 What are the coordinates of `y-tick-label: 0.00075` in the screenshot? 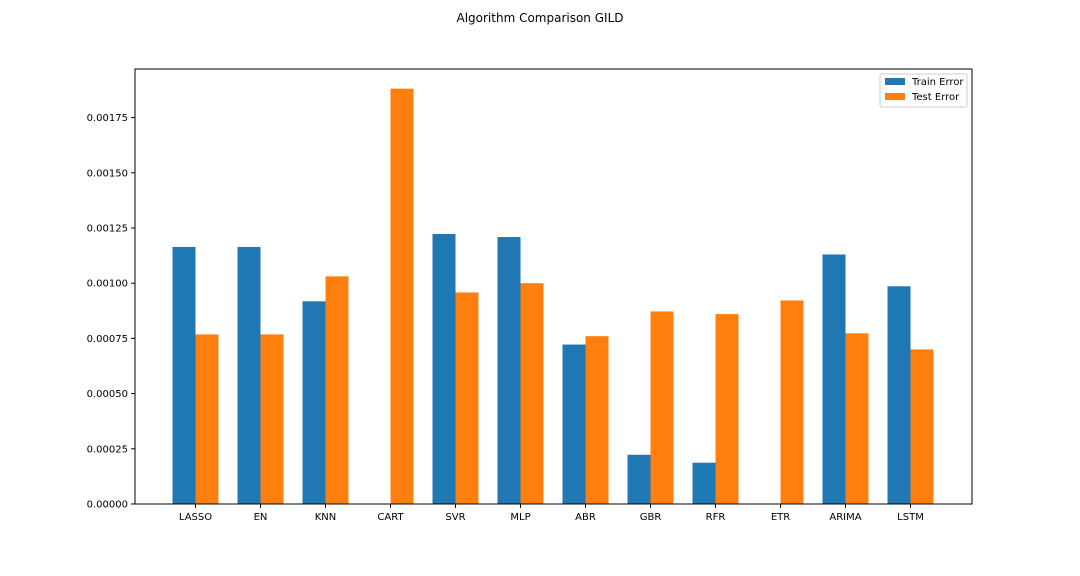 It's located at (107, 339).